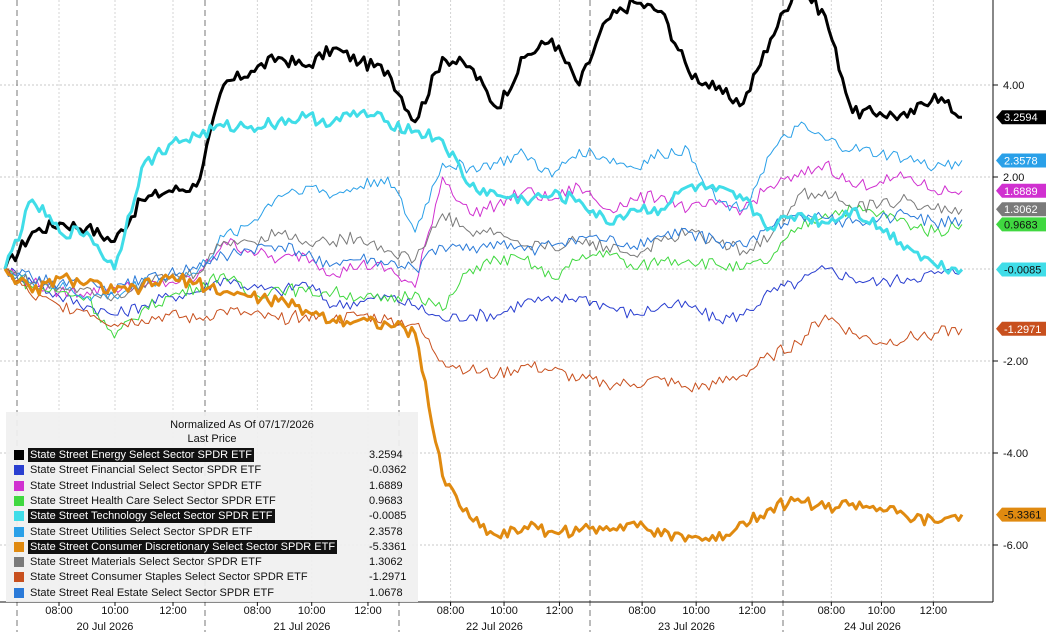 The image size is (1051, 635). I want to click on tag-value: 2.3578, so click(1021, 161).